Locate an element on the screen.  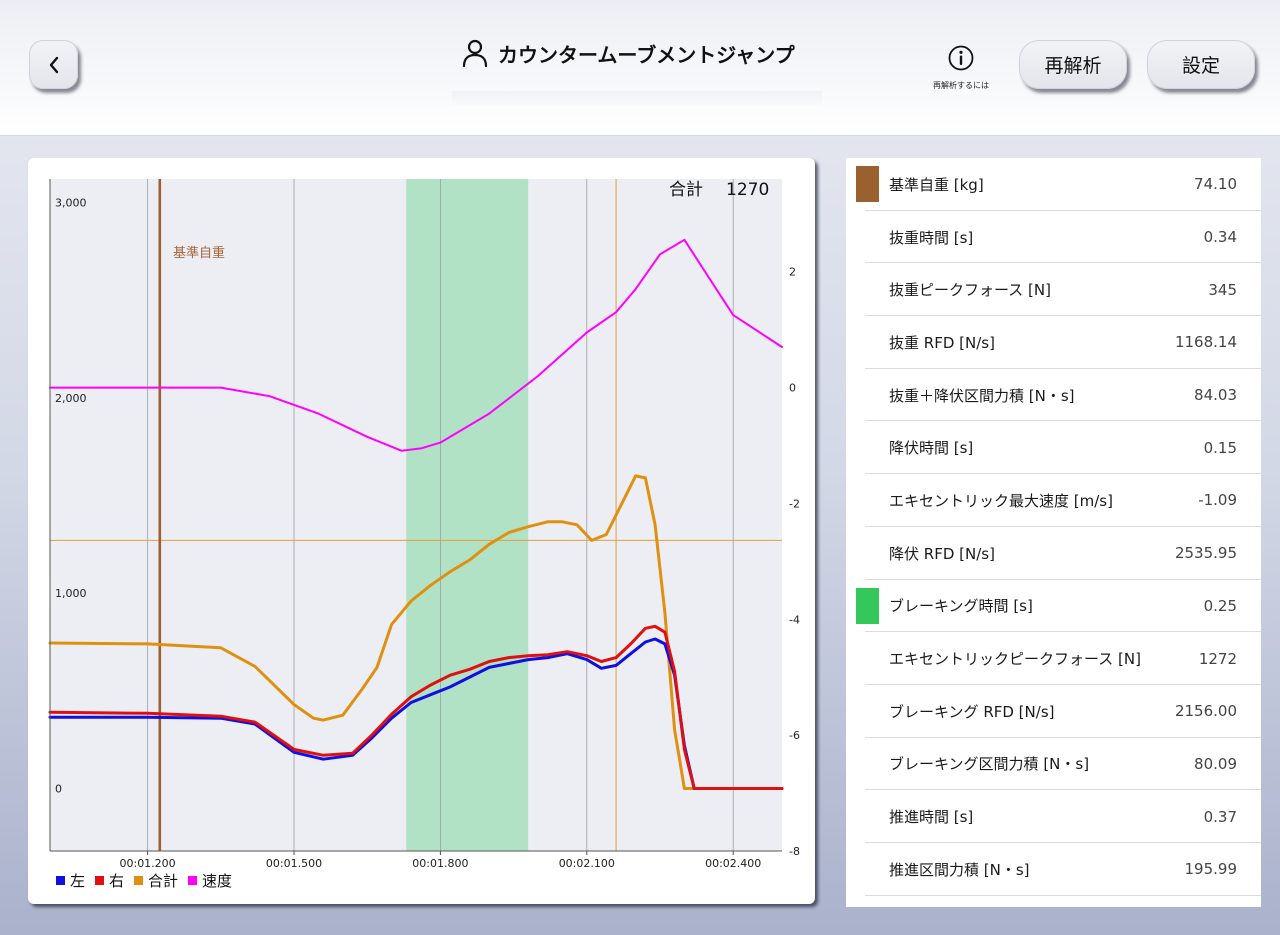
metric-value: 1168.14 is located at coordinates (1205, 342).